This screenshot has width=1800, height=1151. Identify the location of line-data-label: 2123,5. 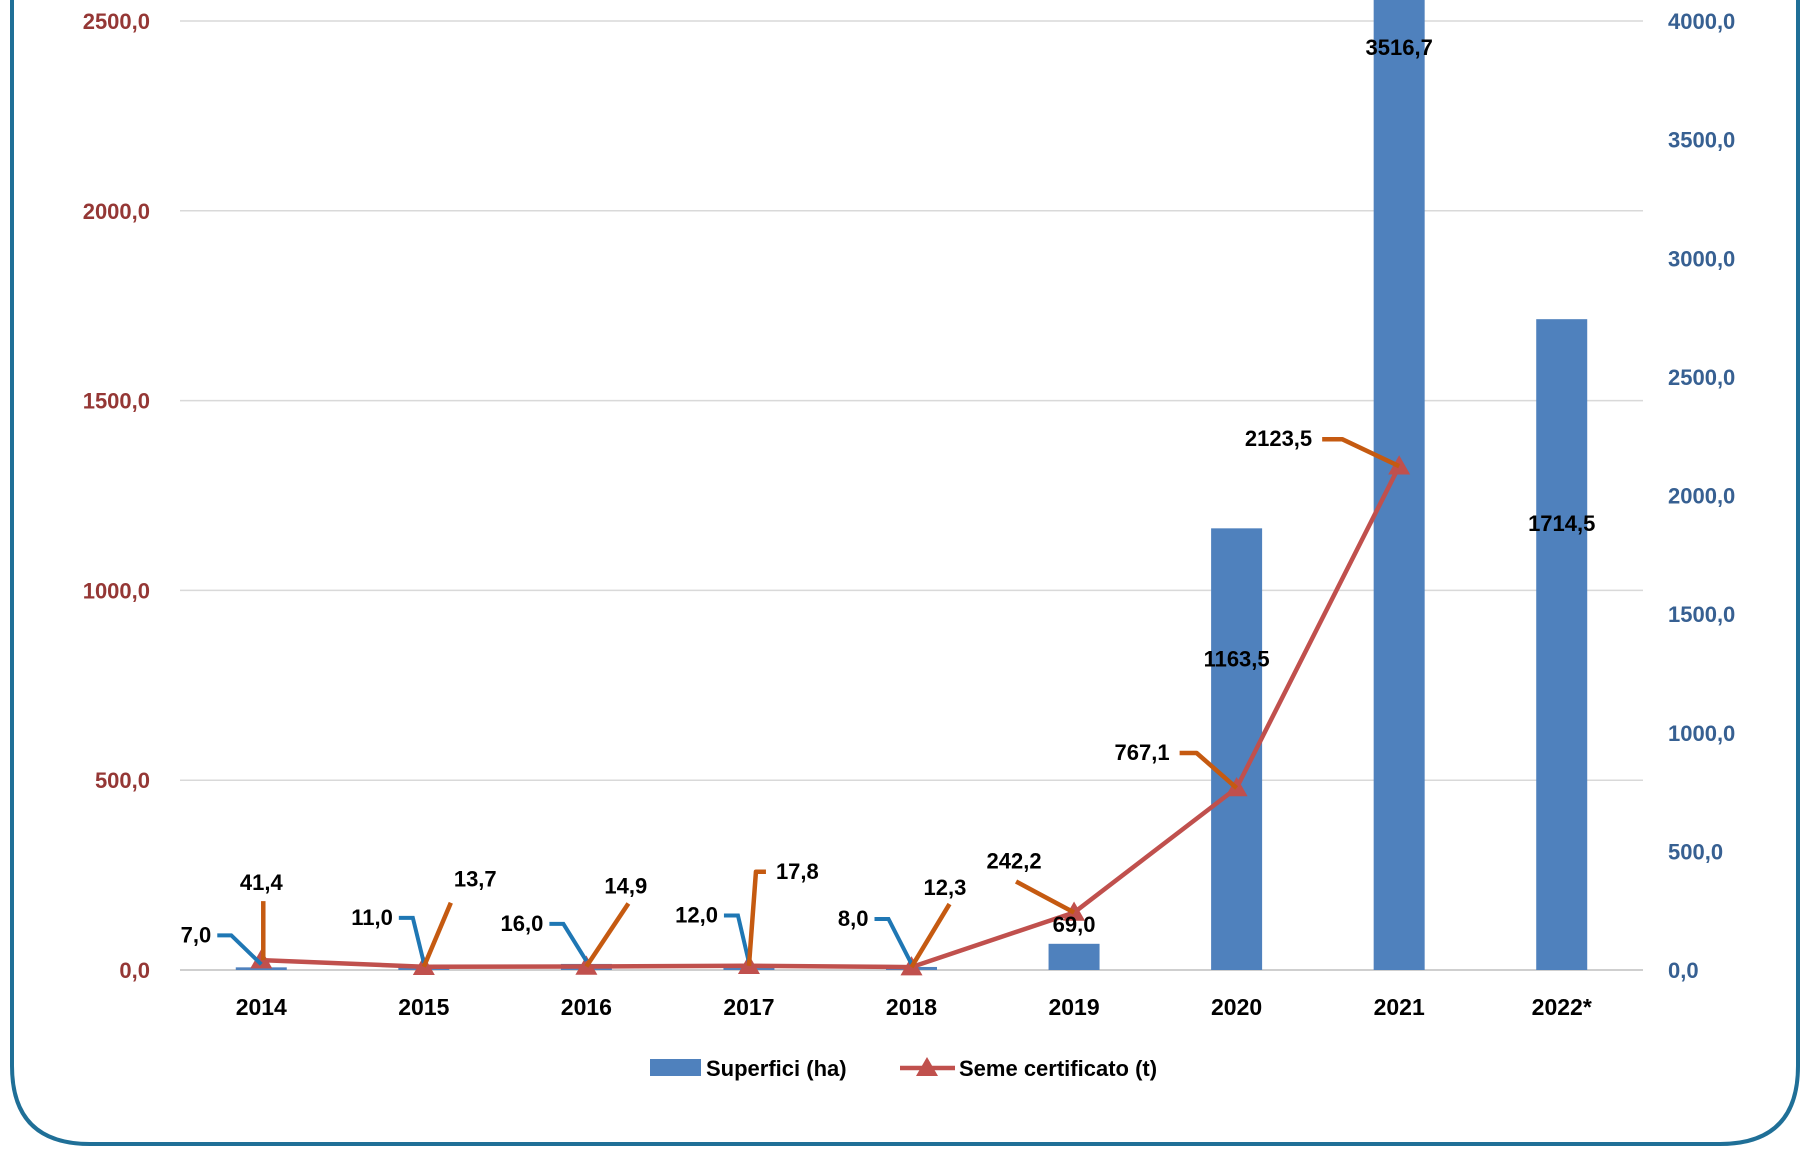
(1278, 438).